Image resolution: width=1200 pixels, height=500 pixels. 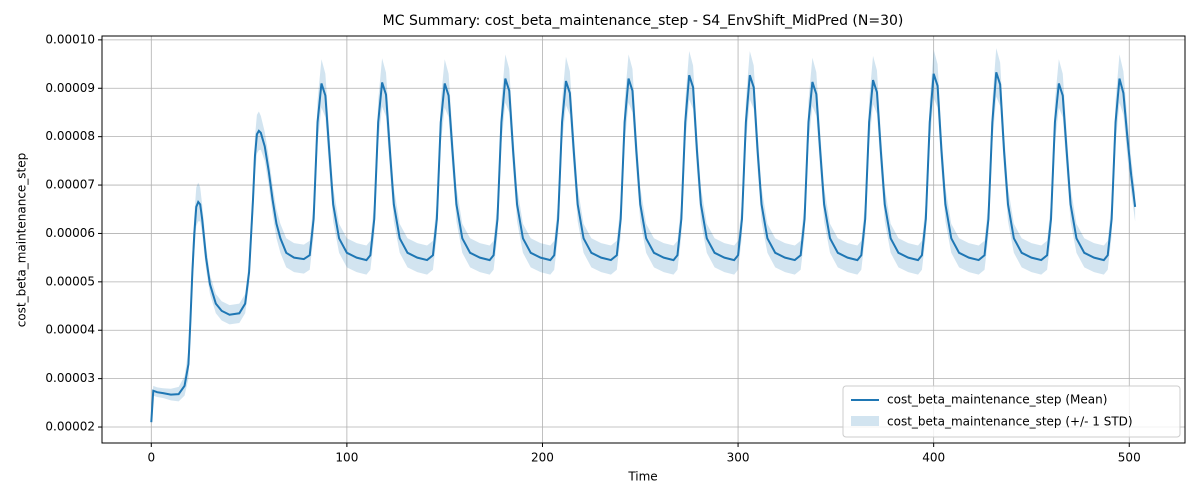 What do you see at coordinates (151, 458) in the screenshot?
I see `x-tick-label: 0` at bounding box center [151, 458].